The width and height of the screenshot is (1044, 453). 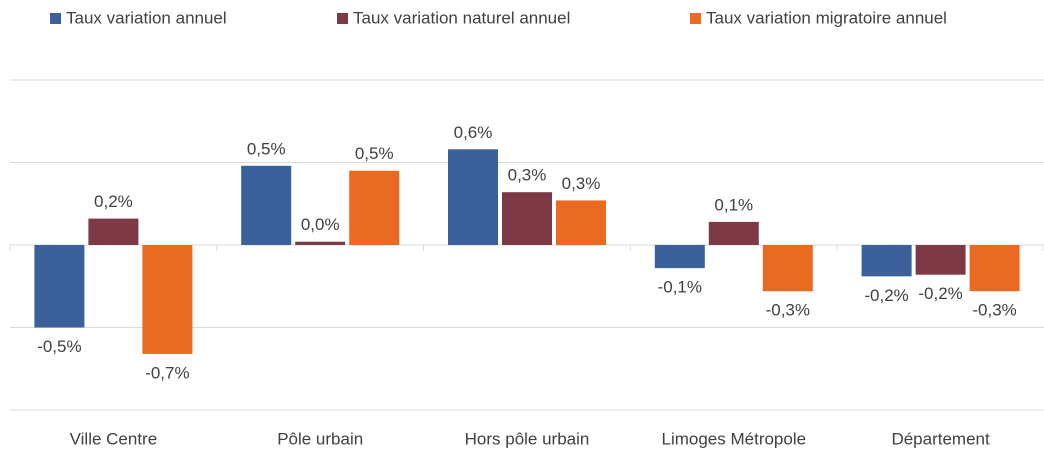 I want to click on legend-label: Taux variation migratoire annuel, so click(x=826, y=17).